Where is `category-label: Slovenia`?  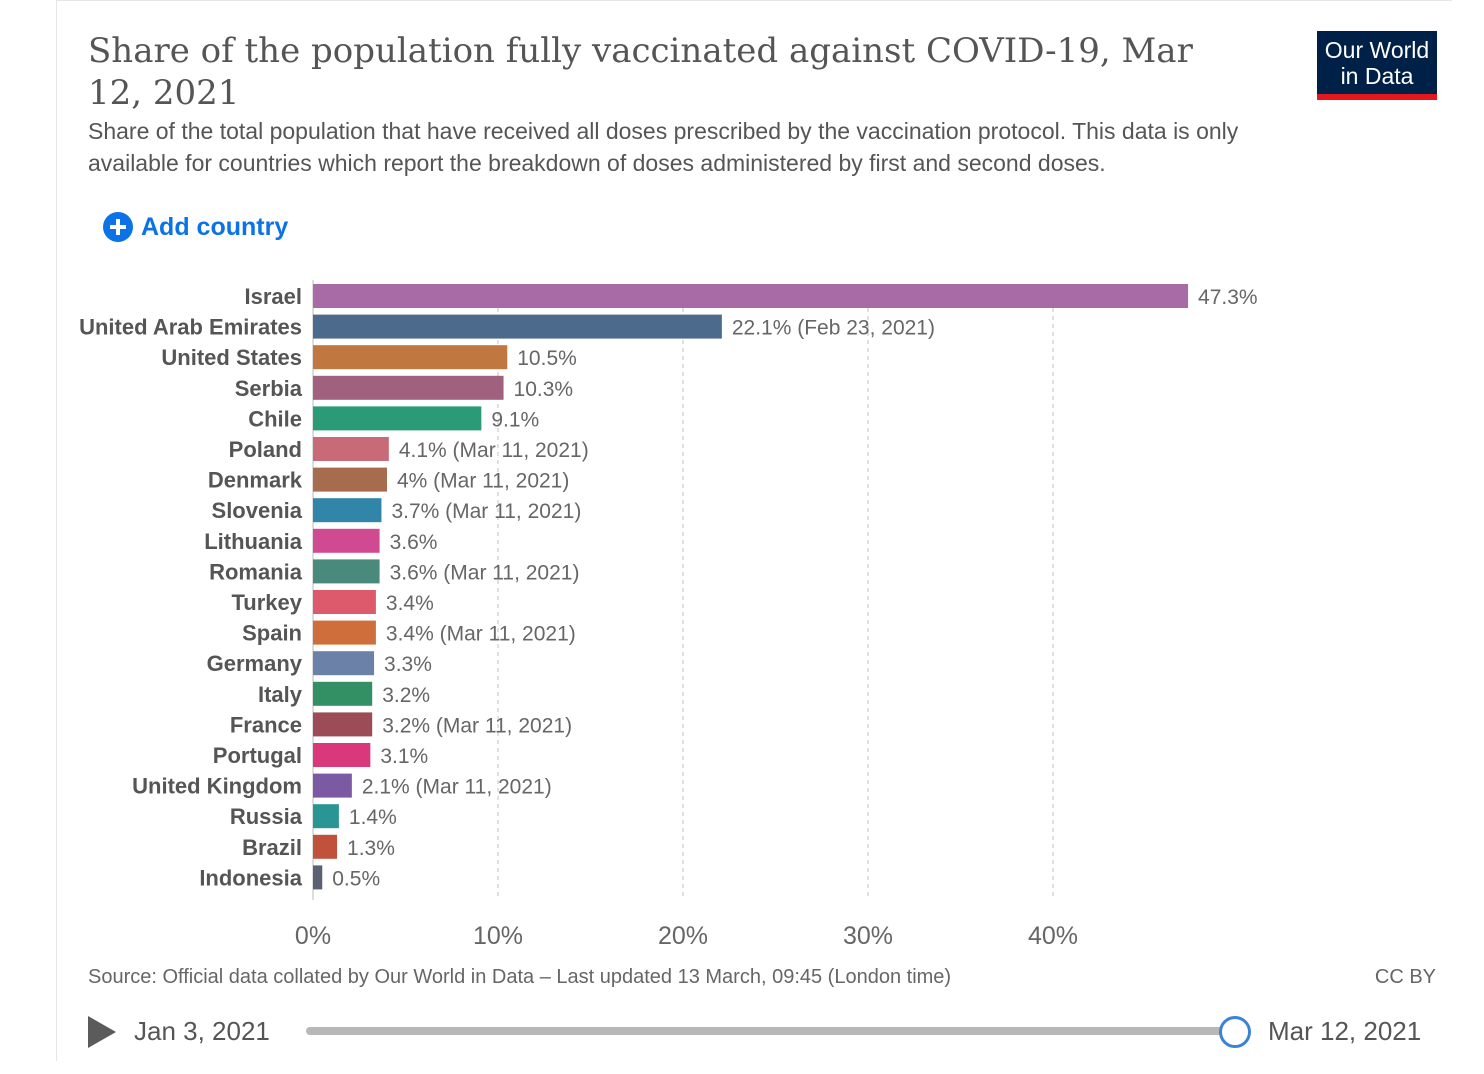 category-label: Slovenia is located at coordinates (257, 510).